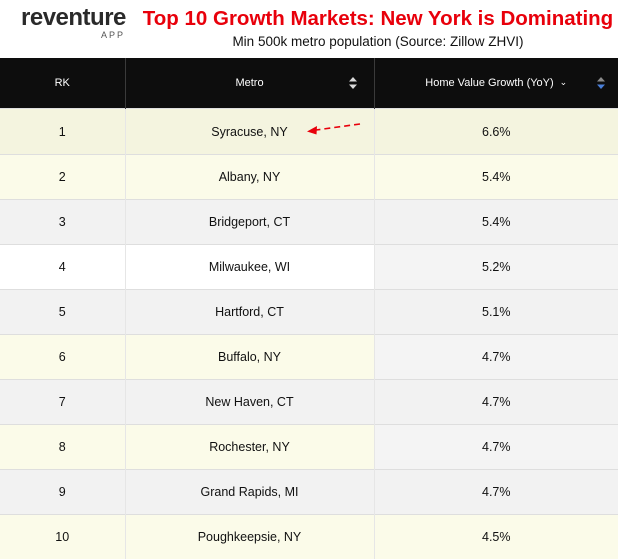 The image size is (618, 559). What do you see at coordinates (62, 357) in the screenshot?
I see `rank-cell: 6` at bounding box center [62, 357].